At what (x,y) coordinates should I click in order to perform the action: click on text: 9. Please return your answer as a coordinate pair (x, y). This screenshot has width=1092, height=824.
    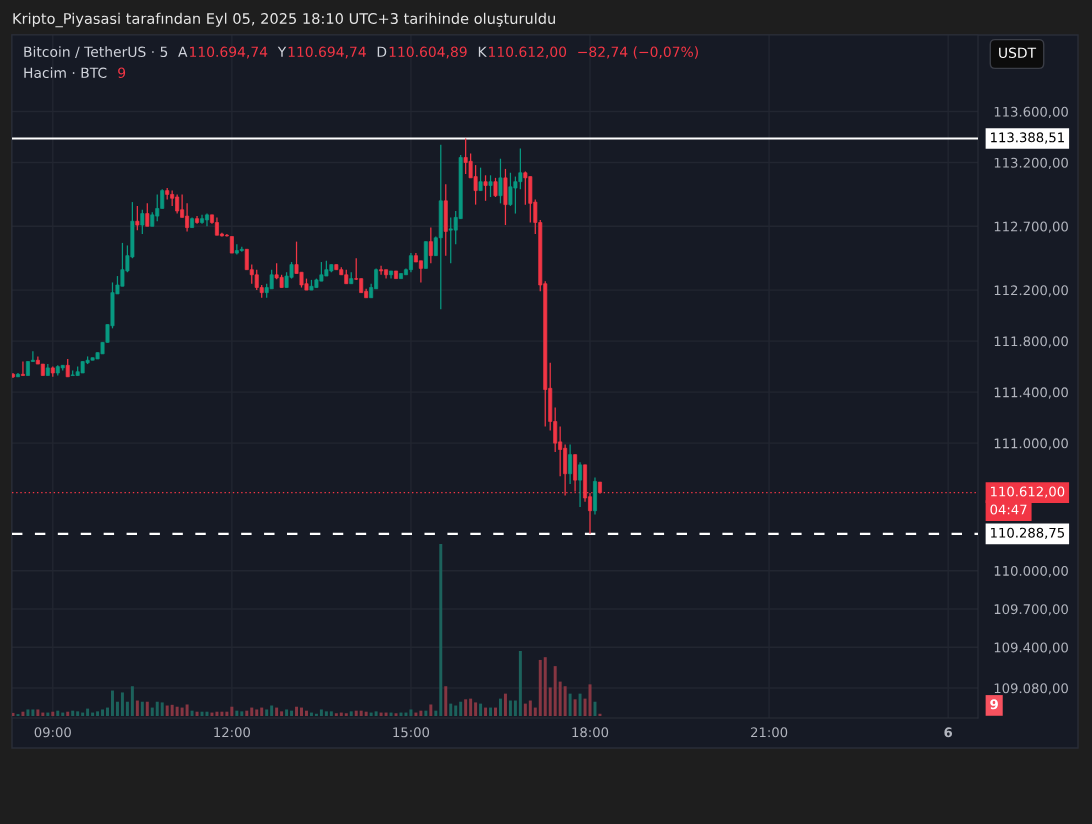
    Looking at the image, I should click on (994, 704).